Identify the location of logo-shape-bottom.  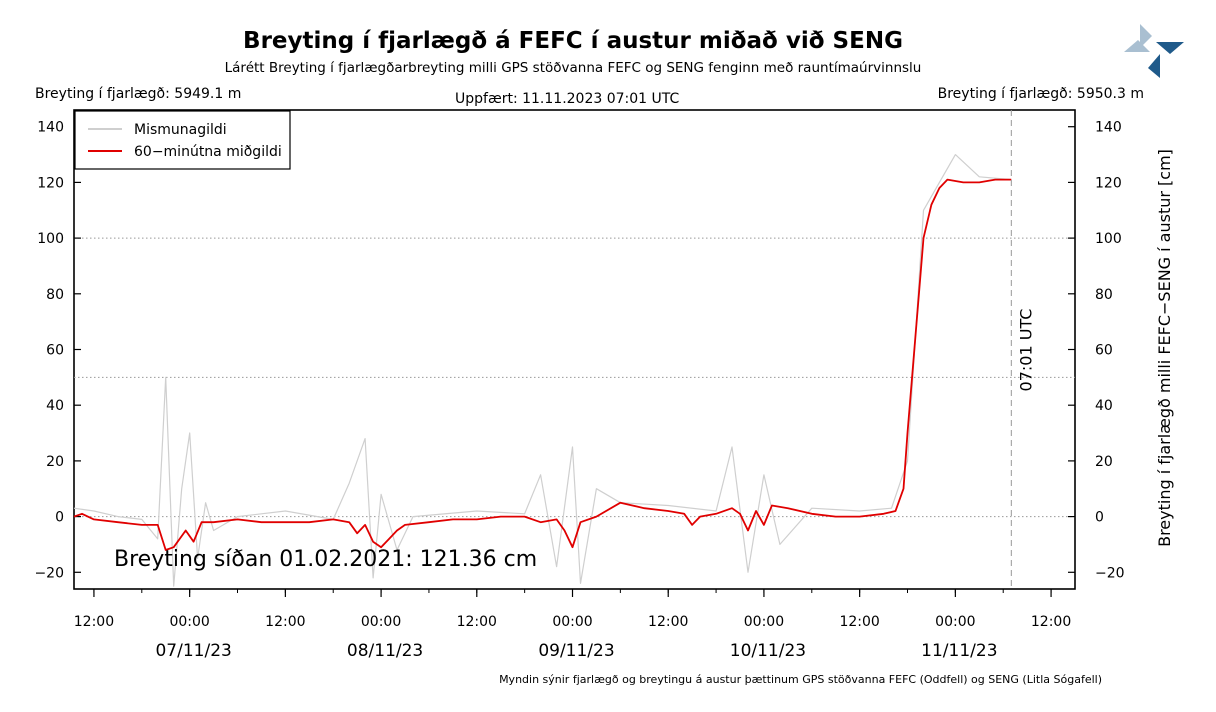
(1154, 66).